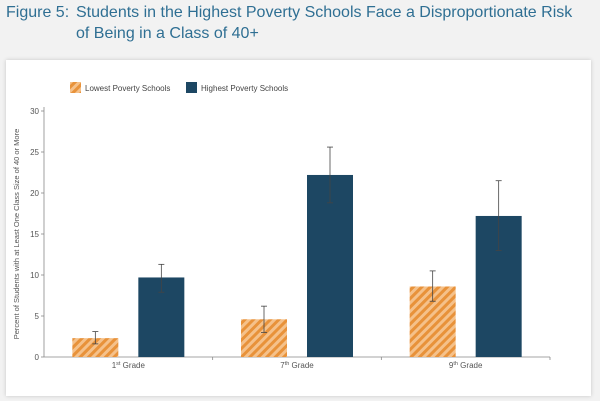 The height and width of the screenshot is (401, 600). What do you see at coordinates (34, 152) in the screenshot?
I see `y-tick-label: 25` at bounding box center [34, 152].